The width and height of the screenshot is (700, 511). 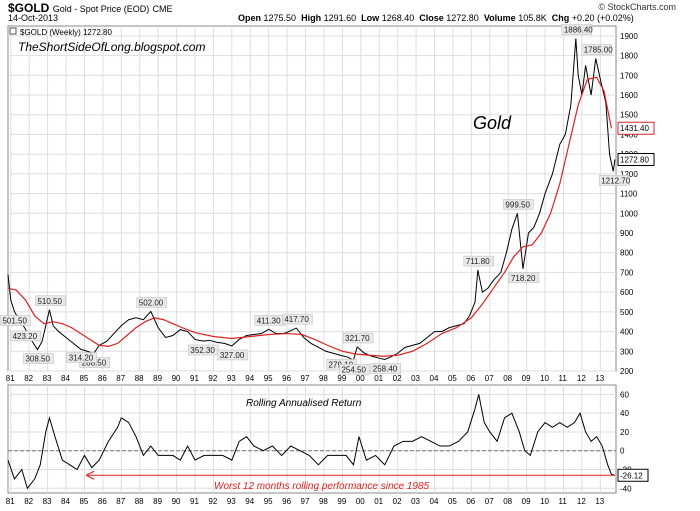 I want to click on price-x-tick: 87, so click(x=120, y=378).